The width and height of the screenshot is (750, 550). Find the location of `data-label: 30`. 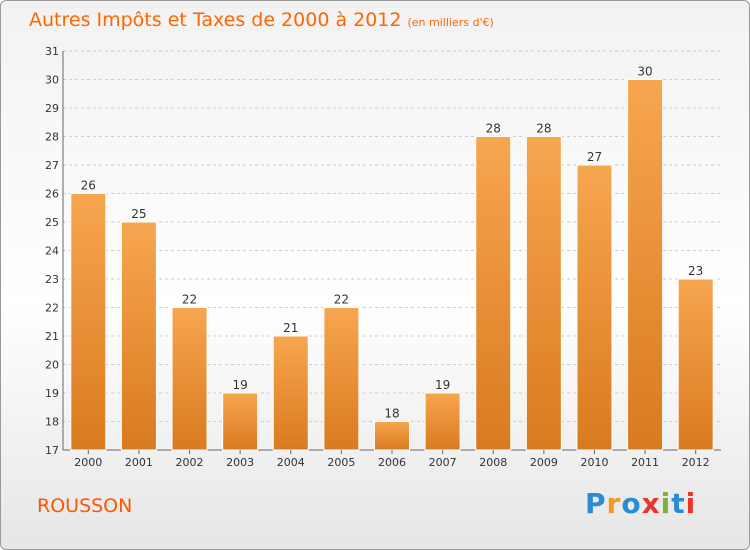

data-label: 30 is located at coordinates (644, 72).